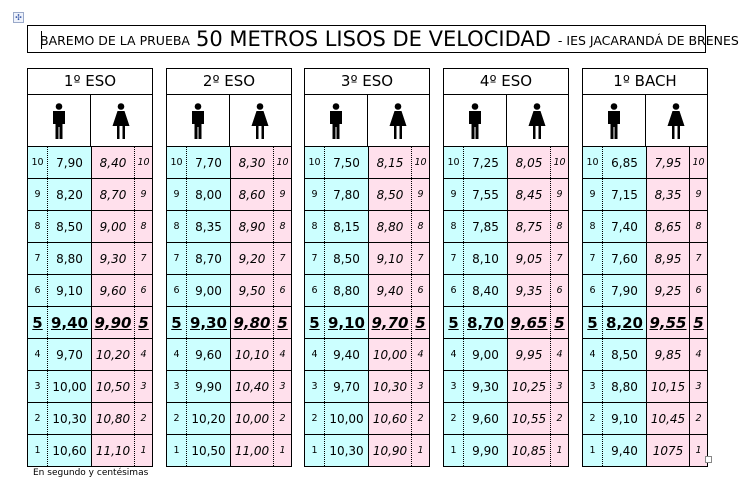 This screenshot has width=739, height=497. What do you see at coordinates (113, 258) in the screenshot?
I see `female-time: 9,30` at bounding box center [113, 258].